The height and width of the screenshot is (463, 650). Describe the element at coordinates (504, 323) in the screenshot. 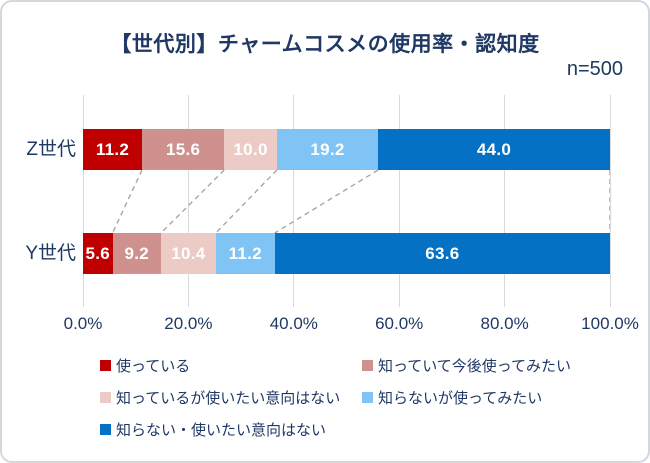

I see `x-tick-label: 80.0%` at that location.